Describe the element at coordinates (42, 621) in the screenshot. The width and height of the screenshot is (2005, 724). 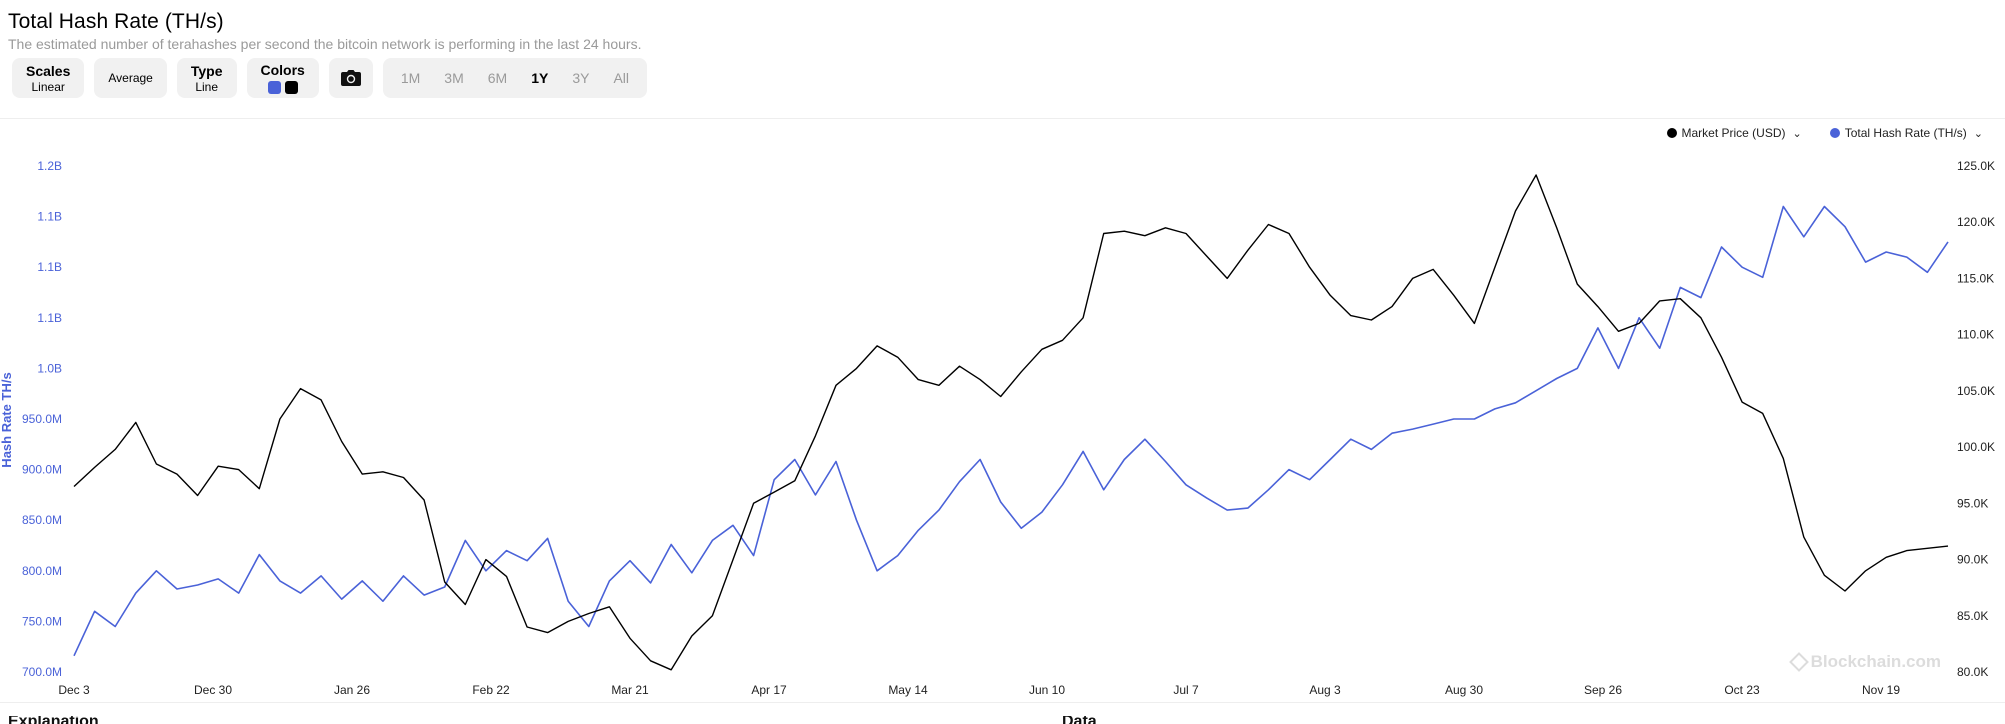
I see `left-axis-tick-label: 750.0M` at that location.